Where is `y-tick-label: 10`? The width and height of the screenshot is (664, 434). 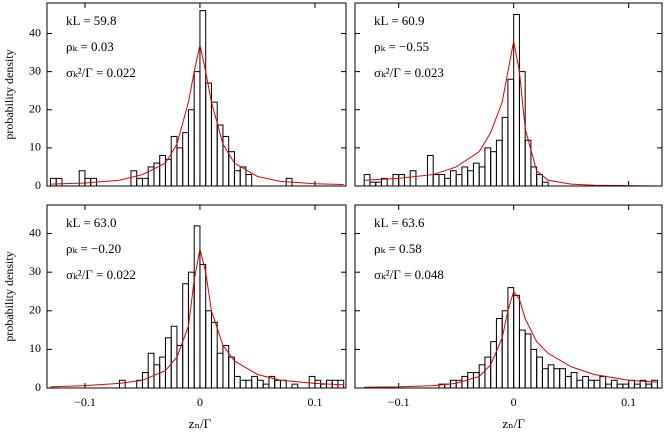 y-tick-label: 10 is located at coordinates (35, 147).